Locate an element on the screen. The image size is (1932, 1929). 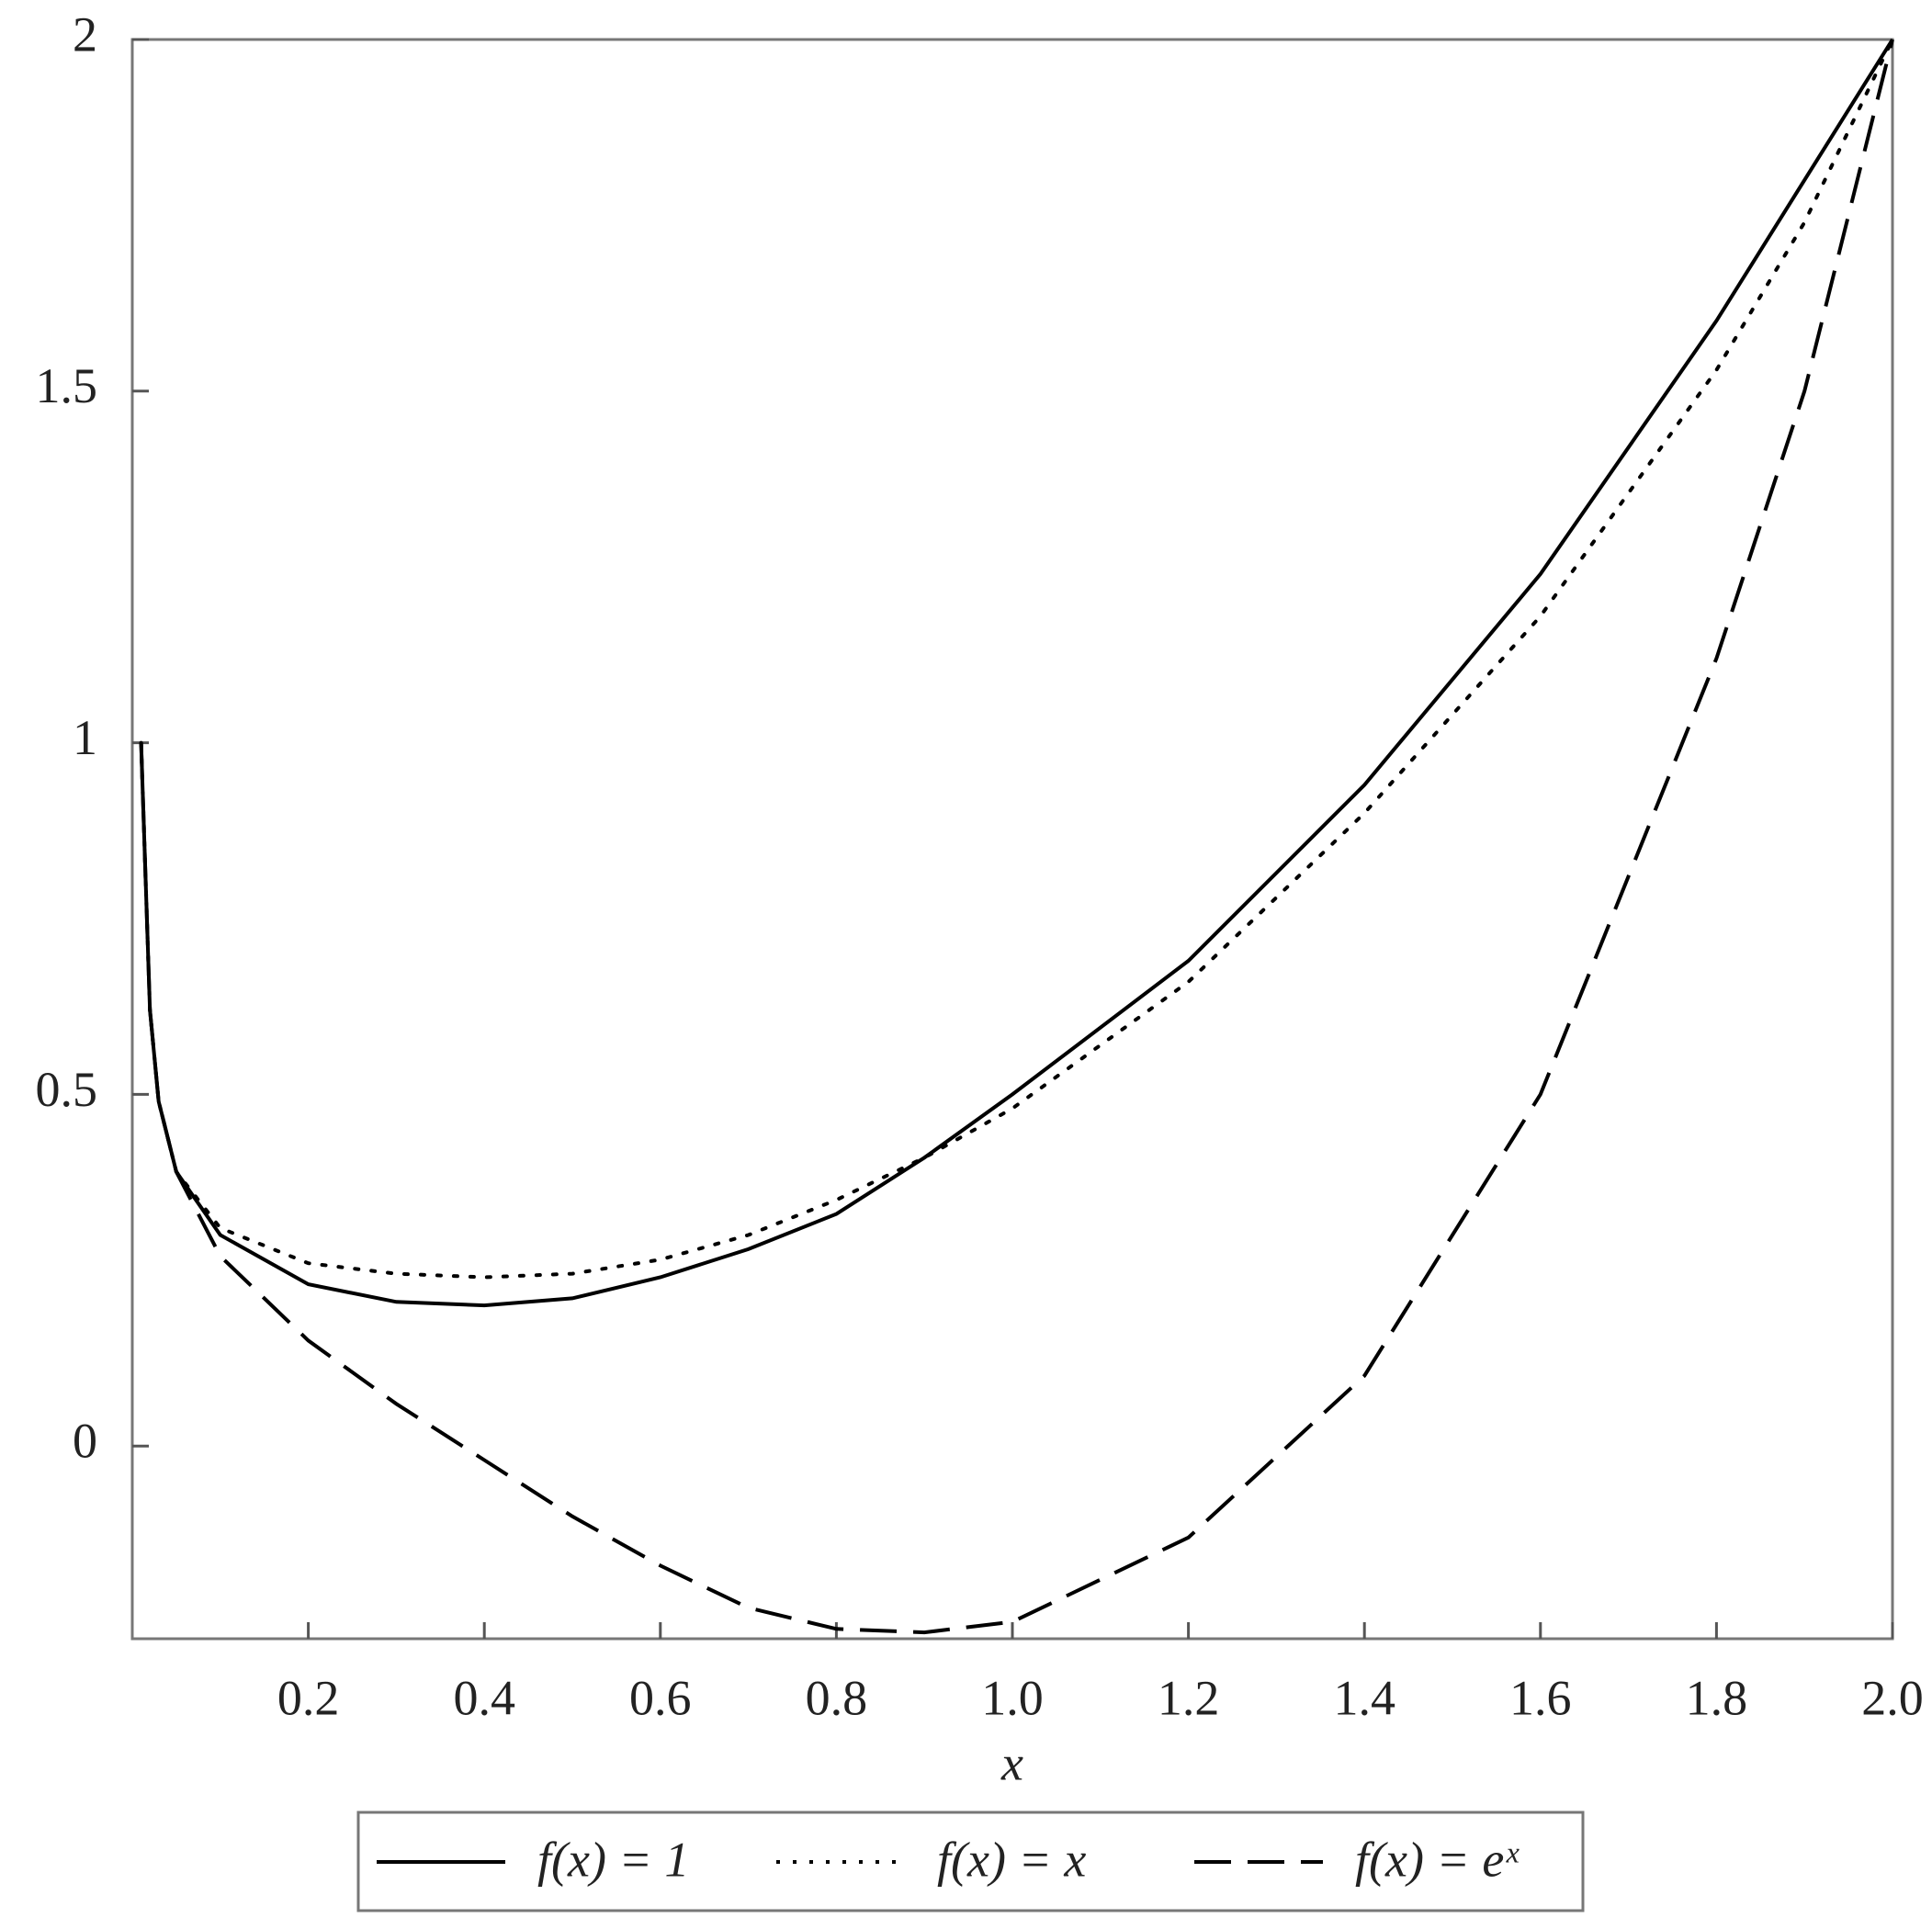
legend-box is located at coordinates (970, 1861).